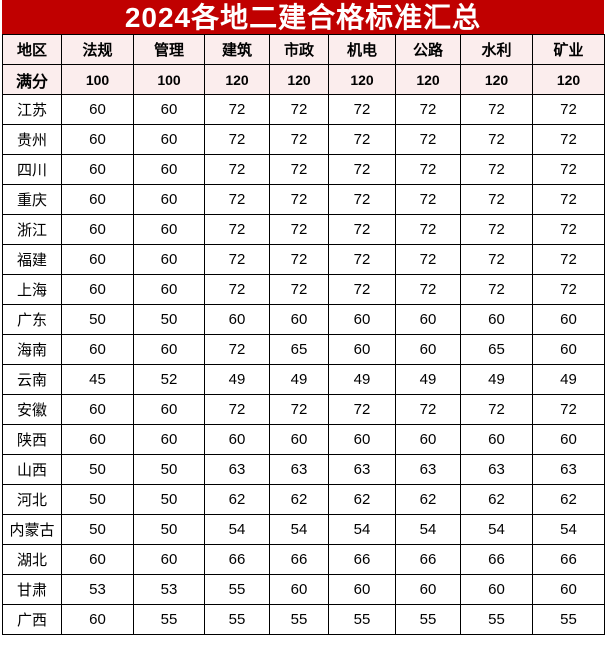 The image size is (606, 649). What do you see at coordinates (32, 319) in the screenshot?
I see `region-cell: 广东` at bounding box center [32, 319].